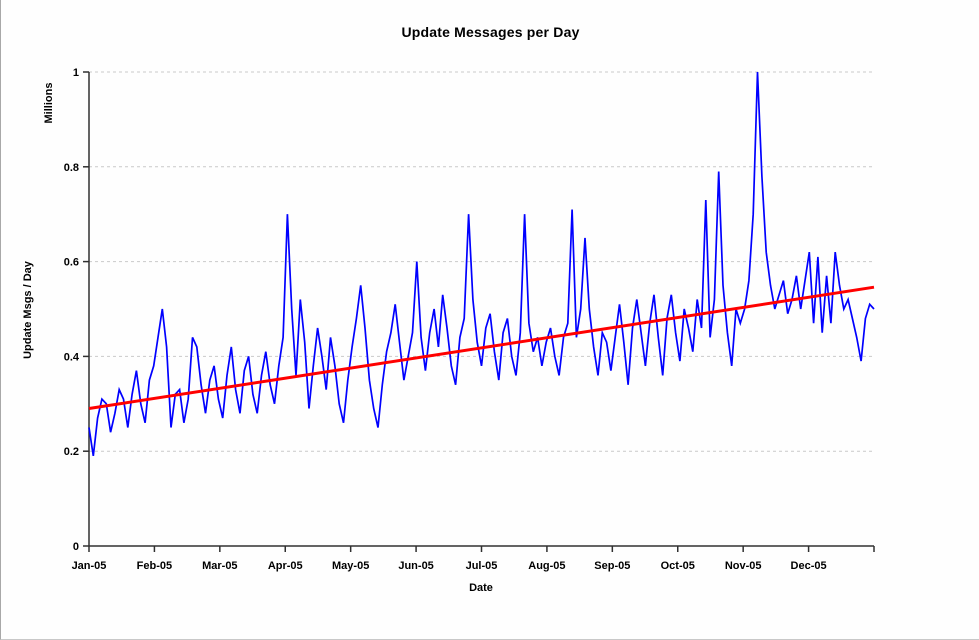 This screenshot has width=979, height=640. What do you see at coordinates (678, 566) in the screenshot?
I see `x-tick-label: Oct-05` at bounding box center [678, 566].